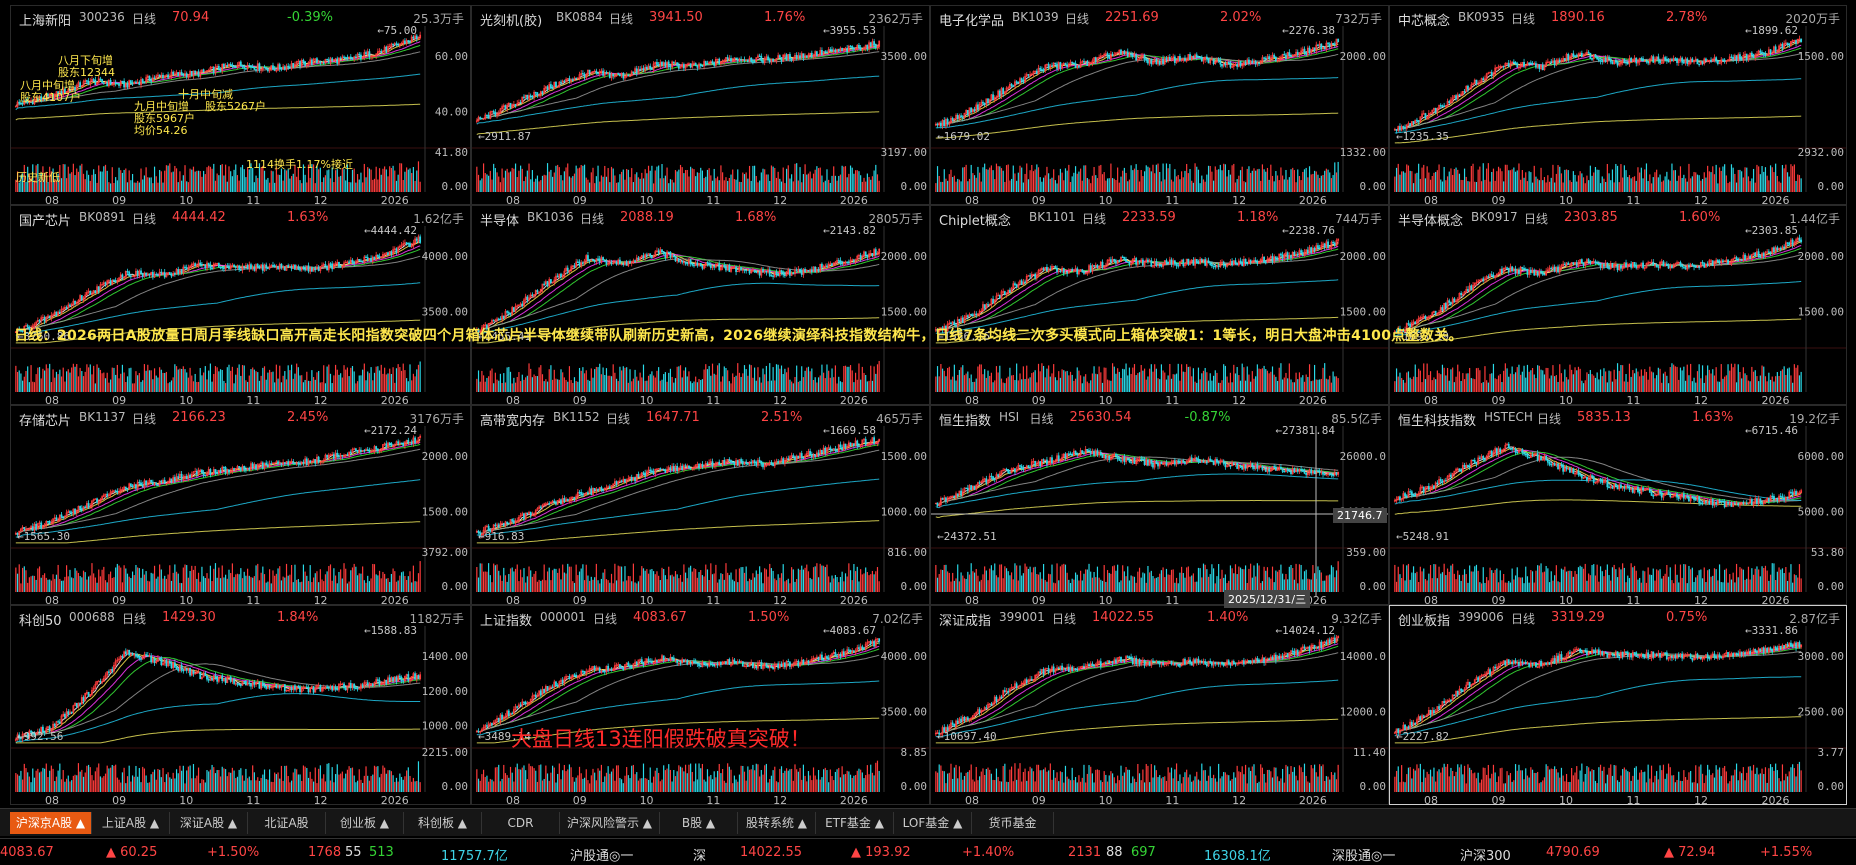 The height and width of the screenshot is (865, 1856). Describe the element at coordinates (1821, 656) in the screenshot. I see `price-axis-label: 3000.00` at that location.